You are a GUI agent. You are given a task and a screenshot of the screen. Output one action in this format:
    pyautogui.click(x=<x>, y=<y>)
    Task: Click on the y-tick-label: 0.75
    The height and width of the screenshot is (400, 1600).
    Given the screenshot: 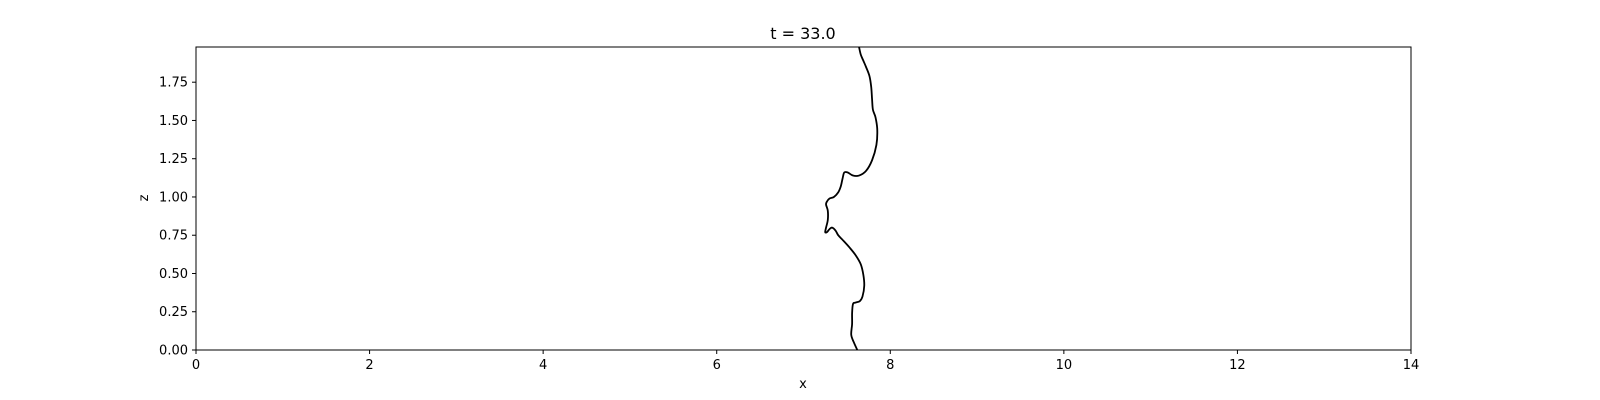 What is the action you would take?
    pyautogui.click(x=173, y=236)
    